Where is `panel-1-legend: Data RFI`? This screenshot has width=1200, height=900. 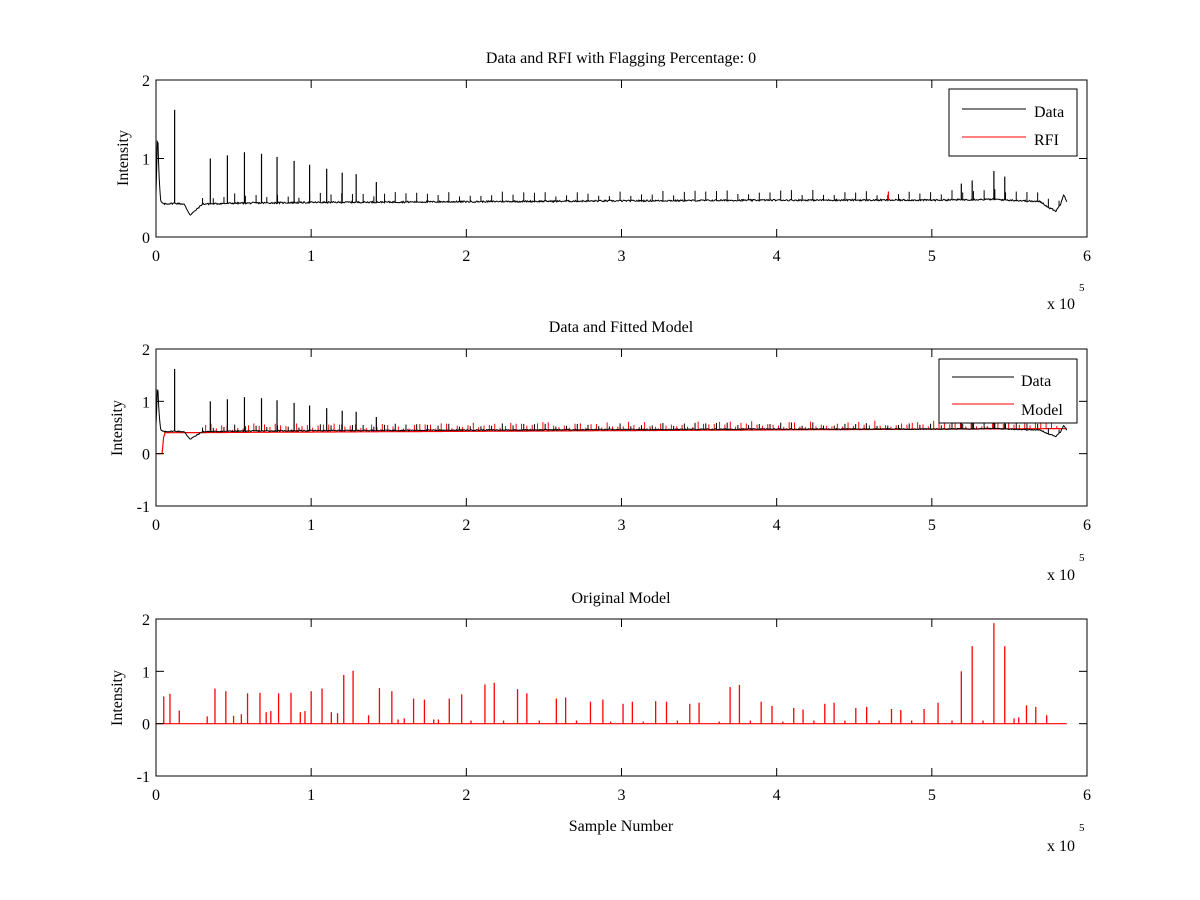
panel-1-legend: Data RFI is located at coordinates (1013, 122).